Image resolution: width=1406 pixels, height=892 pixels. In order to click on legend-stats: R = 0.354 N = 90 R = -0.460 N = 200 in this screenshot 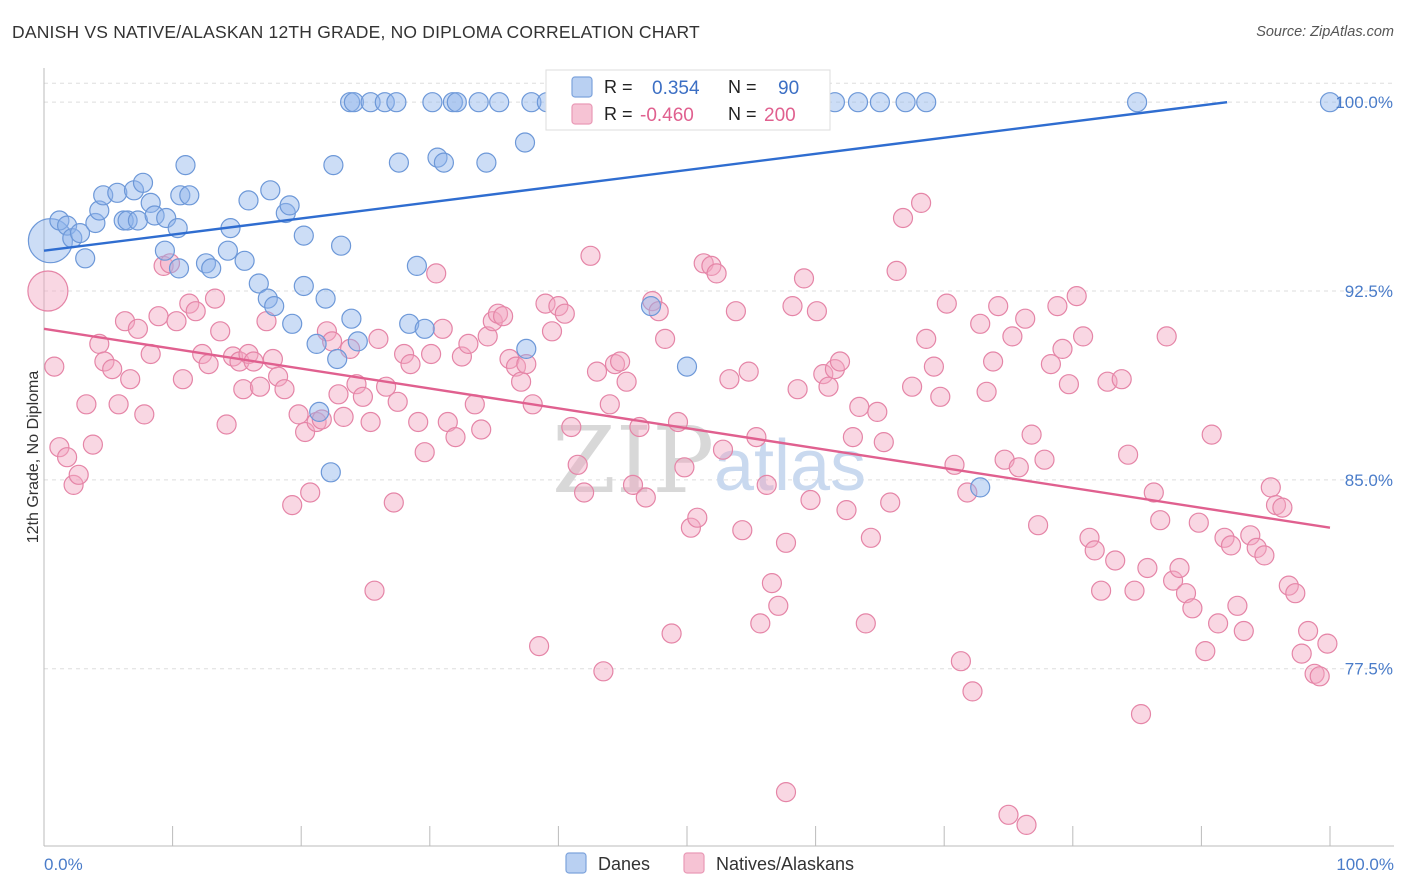, I will do `click(688, 100)`.